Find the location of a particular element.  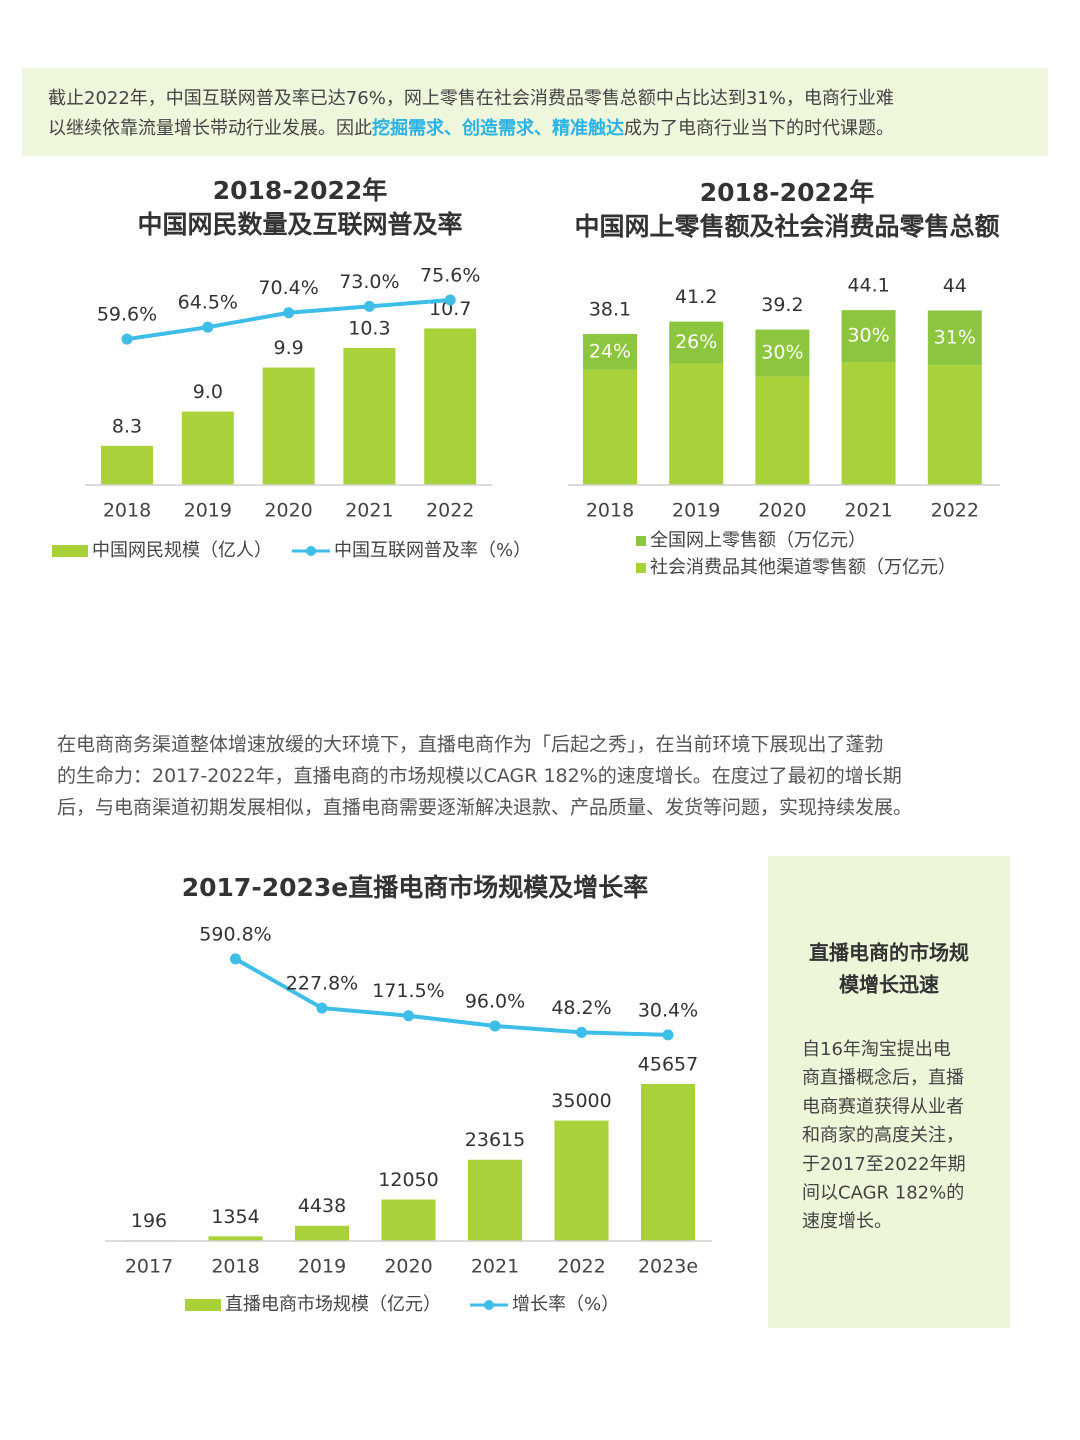

bar-label: 10.7 is located at coordinates (450, 309).